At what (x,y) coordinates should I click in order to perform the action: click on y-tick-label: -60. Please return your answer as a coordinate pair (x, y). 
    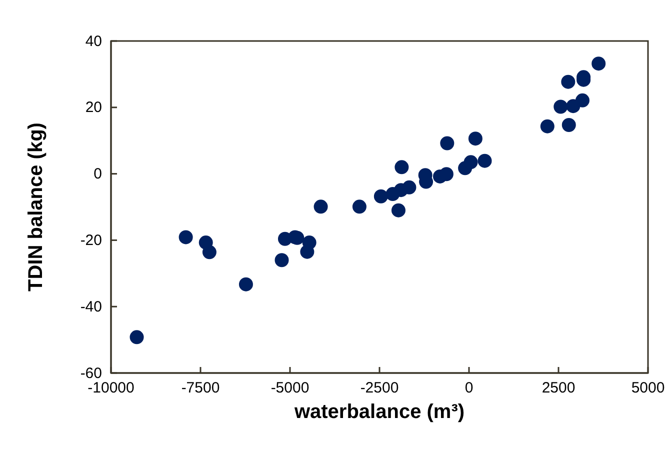
    Looking at the image, I should click on (91, 373).